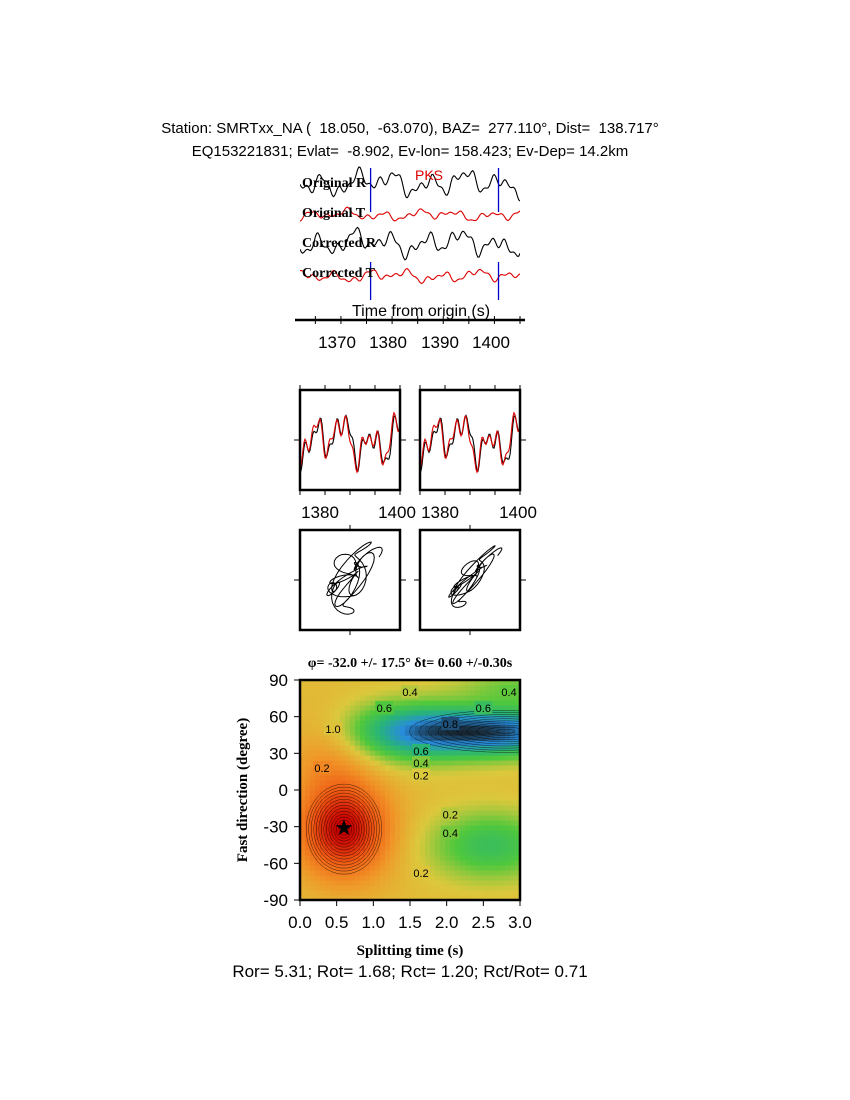  I want to click on overlay-tick-label: 1400, so click(518, 512).